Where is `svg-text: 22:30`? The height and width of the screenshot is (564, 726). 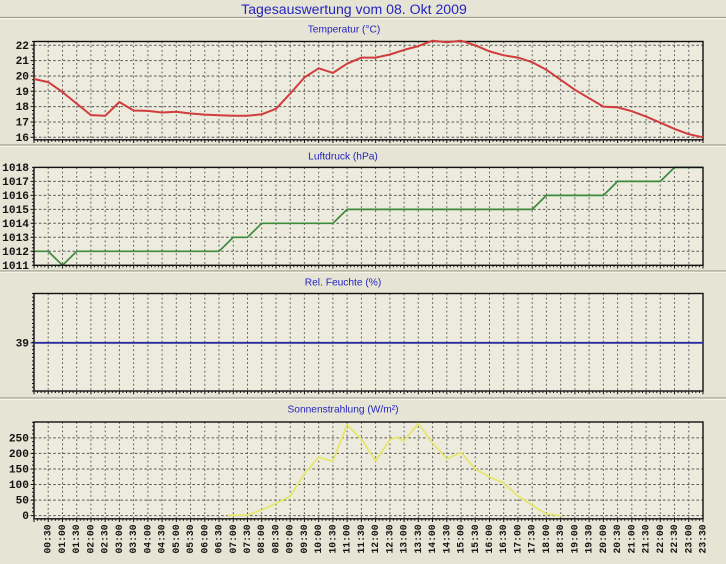
svg-text: 22:30 is located at coordinates (674, 538).